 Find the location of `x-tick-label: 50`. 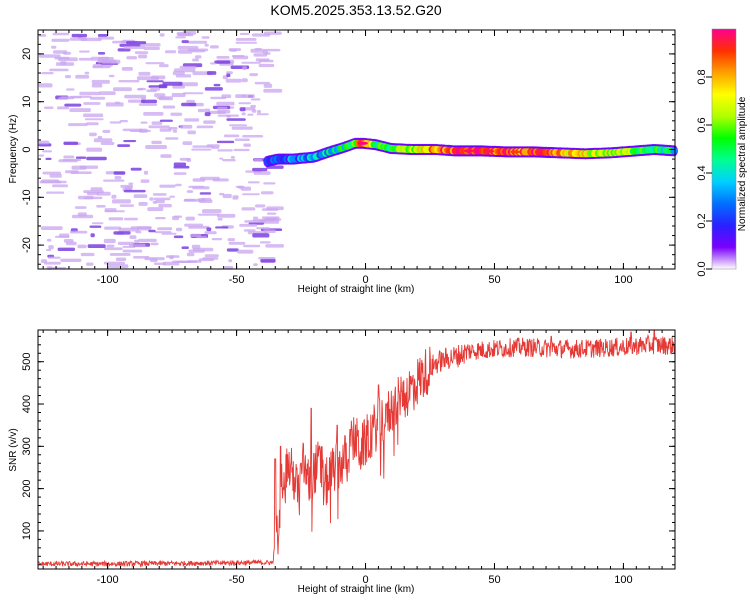

x-tick-label: 50 is located at coordinates (494, 580).